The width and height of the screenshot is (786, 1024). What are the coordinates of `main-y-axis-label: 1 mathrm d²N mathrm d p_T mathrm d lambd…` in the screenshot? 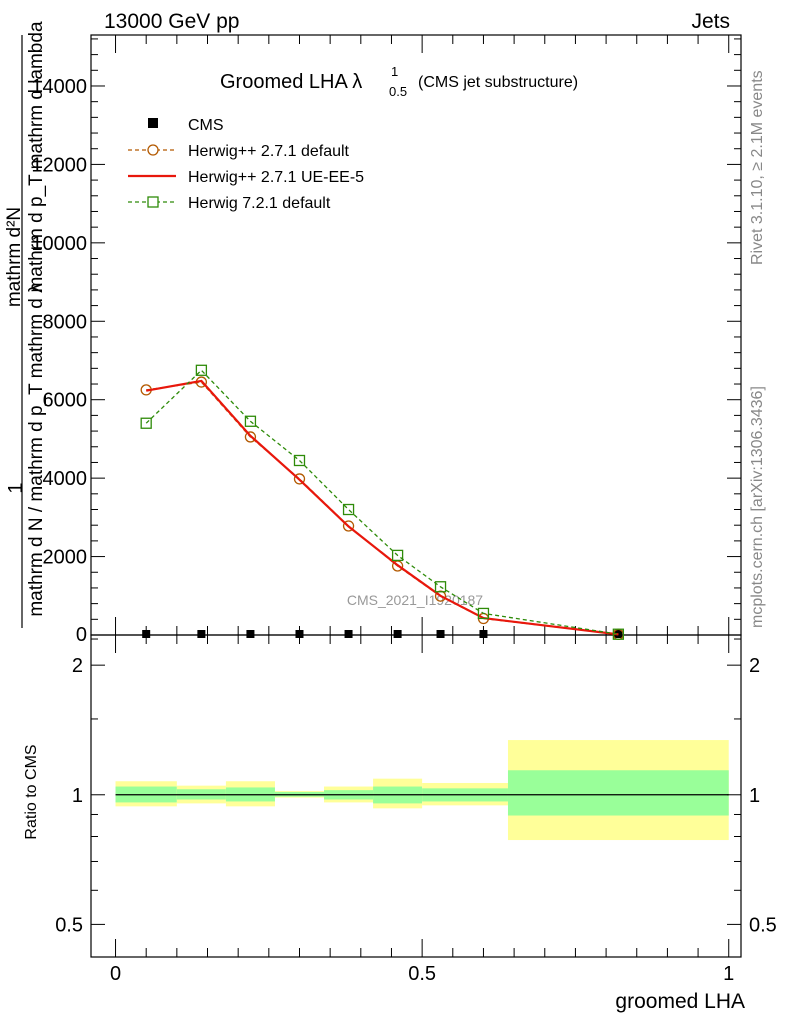 It's located at (25, 324).